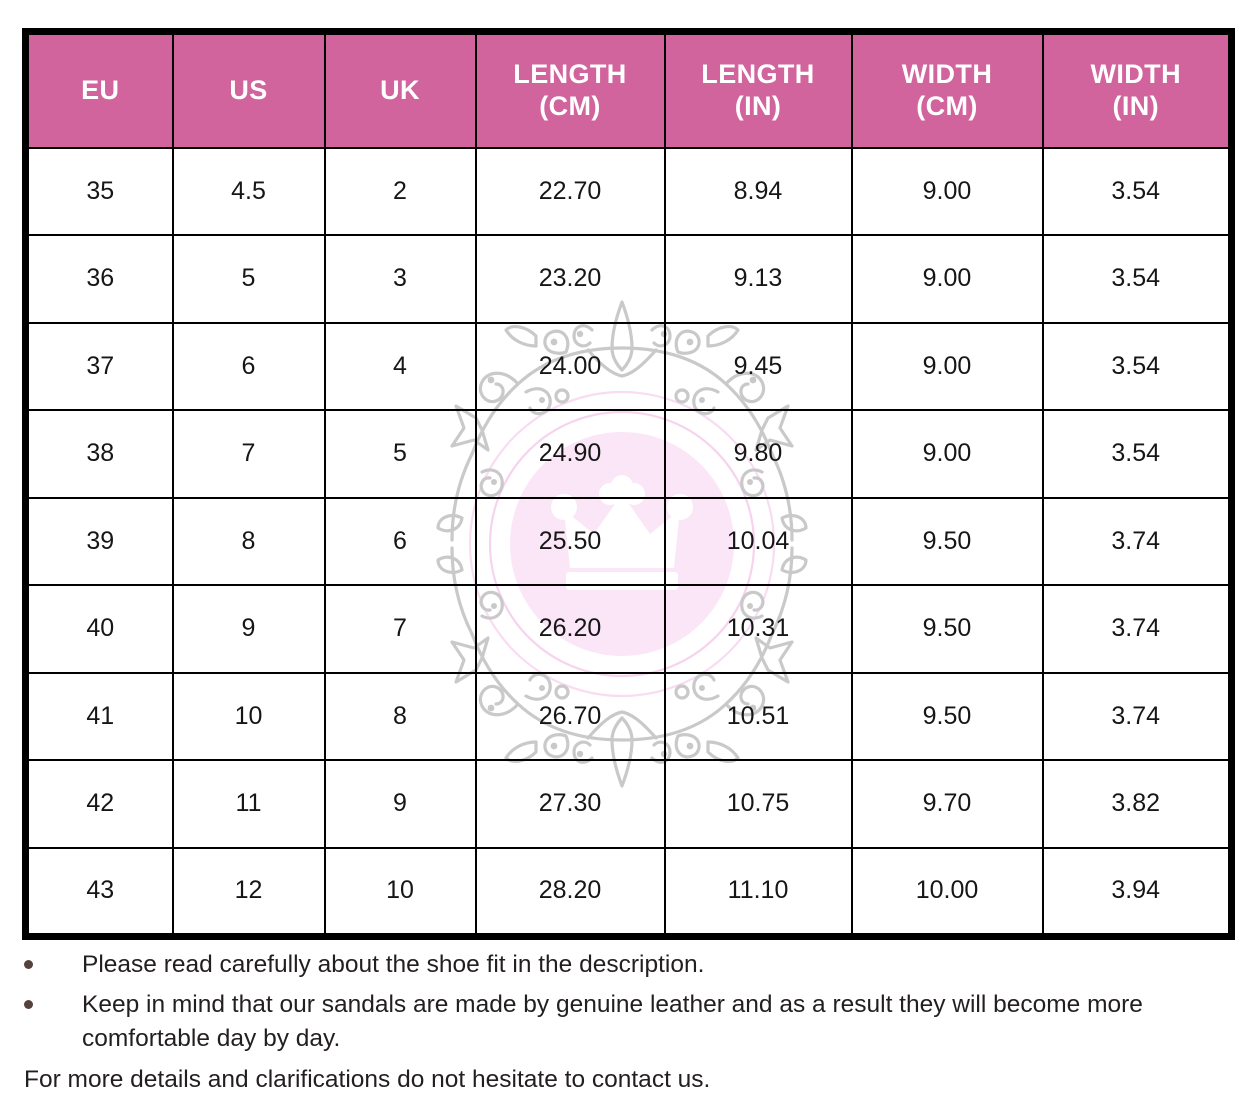 This screenshot has height=1100, width=1250. I want to click on cell-uk: 2, so click(400, 191).